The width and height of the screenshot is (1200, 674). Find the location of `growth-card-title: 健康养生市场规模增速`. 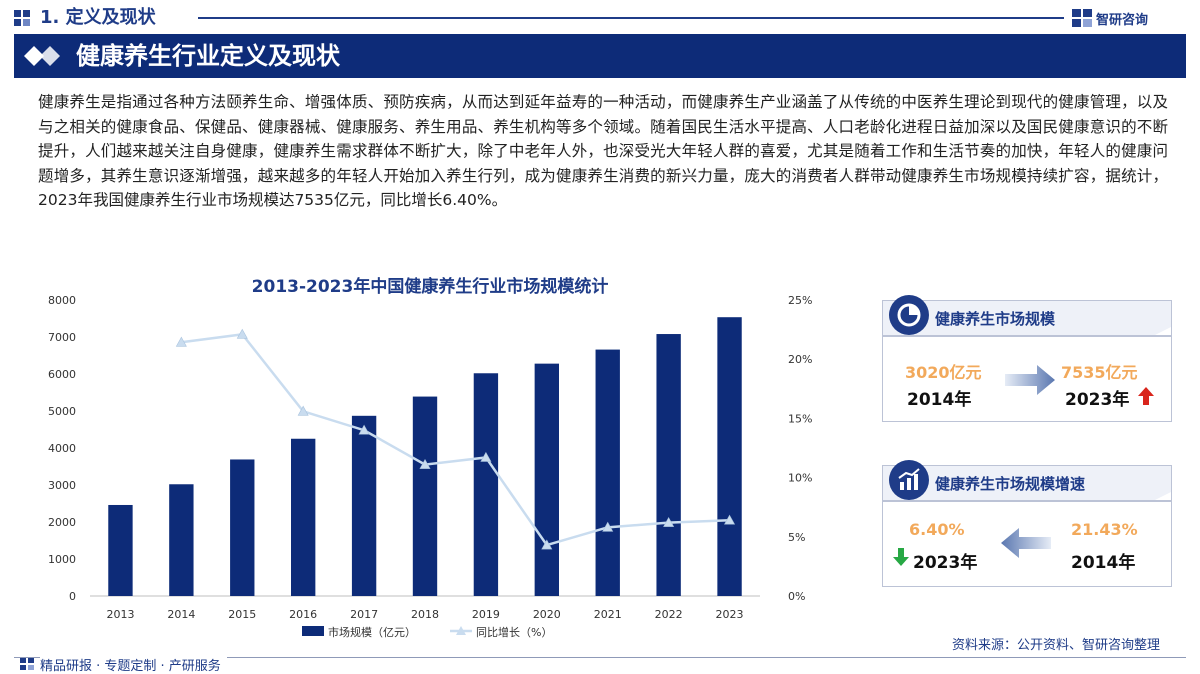

growth-card-title: 健康养生市场规模增速 is located at coordinates (1010, 484).